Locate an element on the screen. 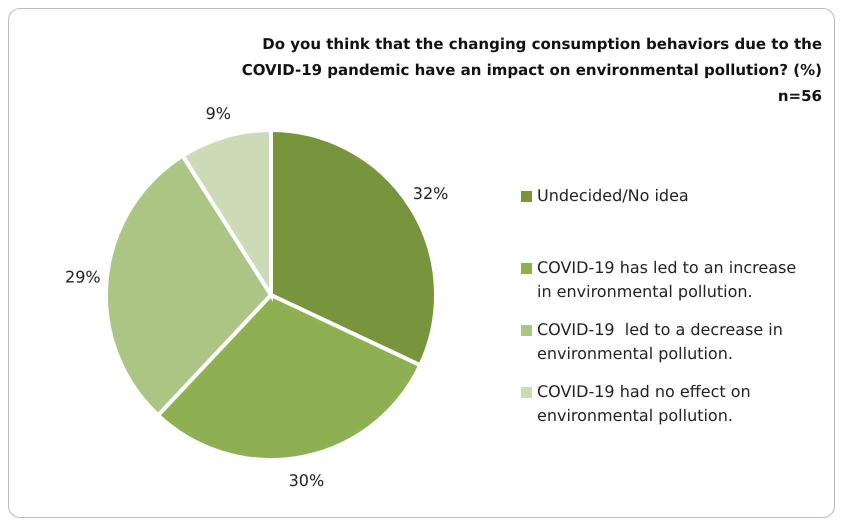 Image resolution: width=847 pixels, height=529 pixels. legend-label: Undecided/No idea is located at coordinates (613, 196).